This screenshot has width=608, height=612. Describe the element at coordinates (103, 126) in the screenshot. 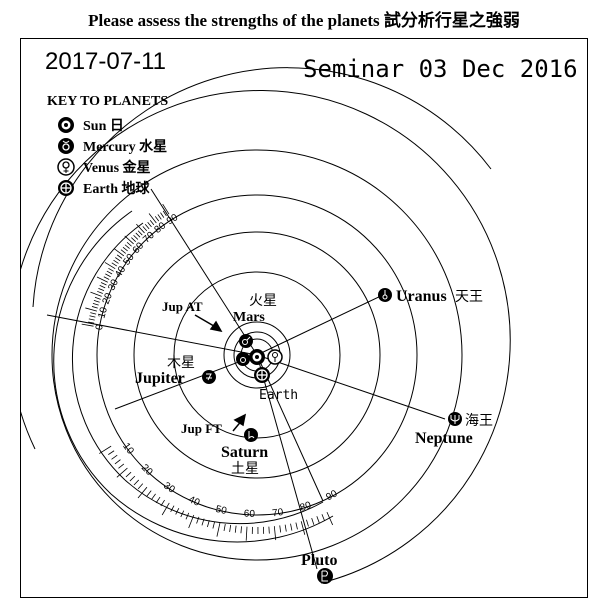

I see `key-sun: Sun 日` at that location.